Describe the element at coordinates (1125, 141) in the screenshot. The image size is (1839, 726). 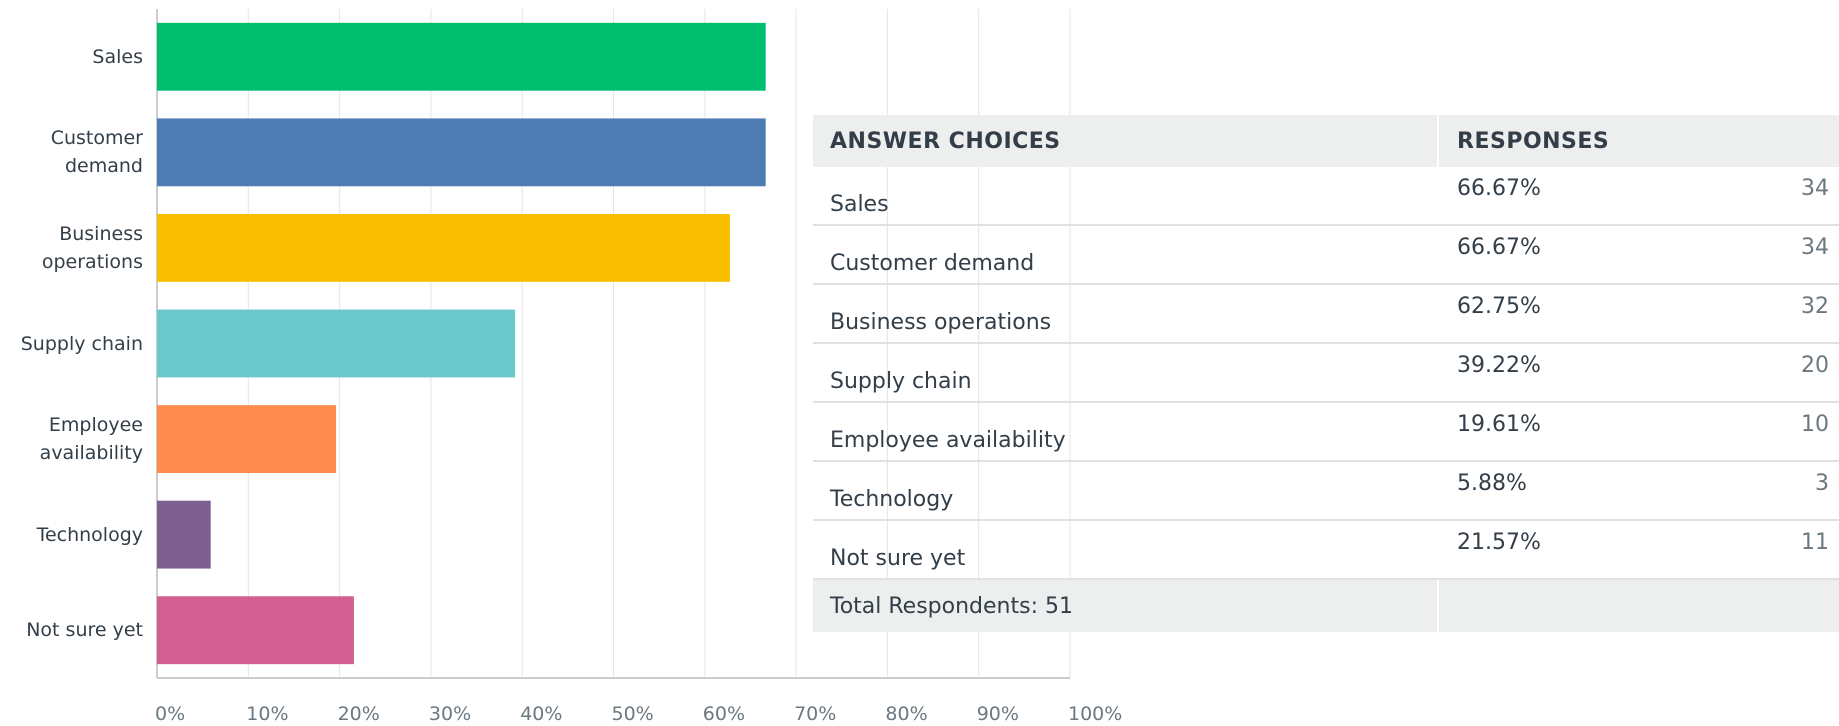
I see `header-cell: ANSWER CHOICES` at that location.